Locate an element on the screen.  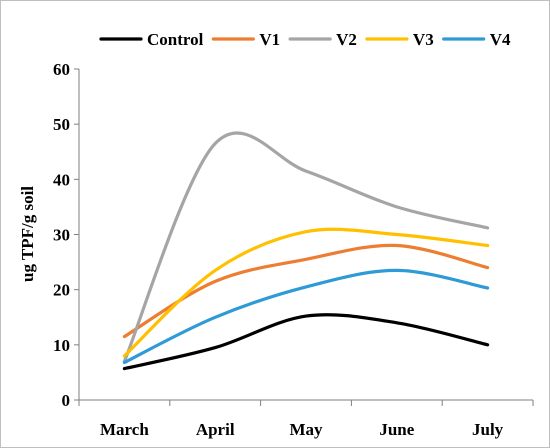
y-tick-label: 20 is located at coordinates (61, 290).